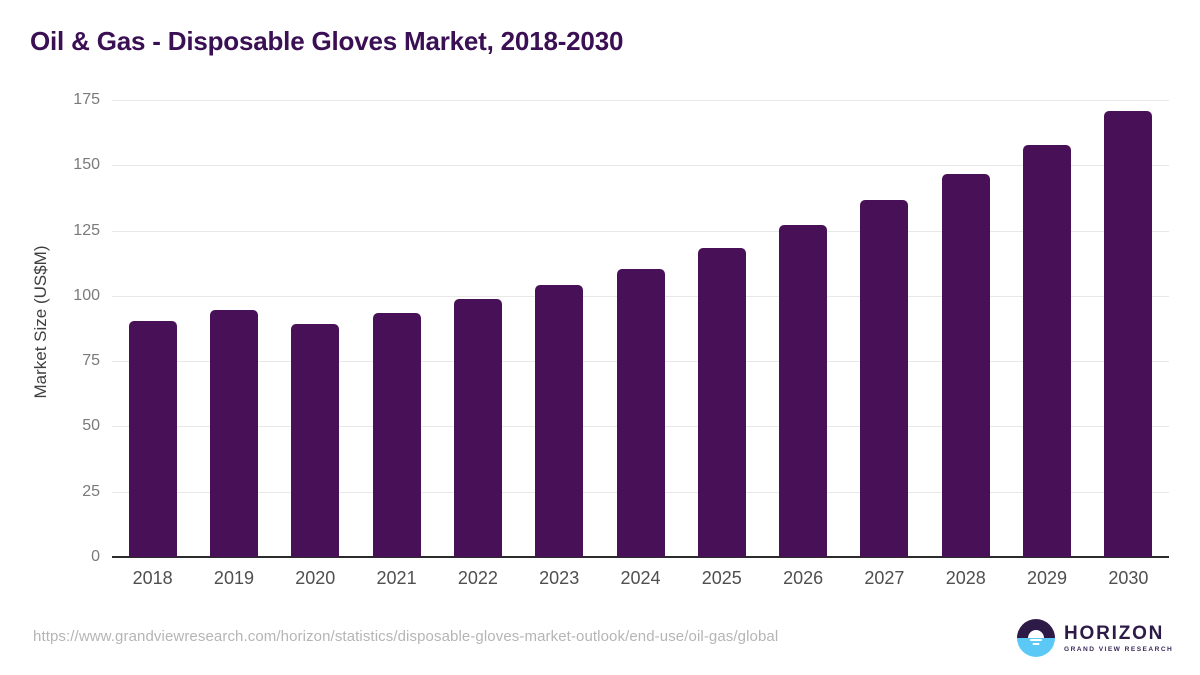 The height and width of the screenshot is (675, 1200). I want to click on bar-2024, so click(640, 412).